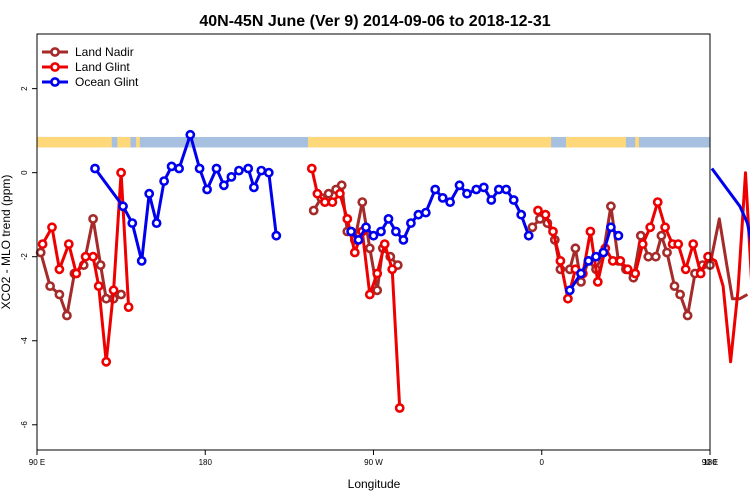 The width and height of the screenshot is (750, 500). I want to click on legend-item: Land Glint, so click(86, 67).